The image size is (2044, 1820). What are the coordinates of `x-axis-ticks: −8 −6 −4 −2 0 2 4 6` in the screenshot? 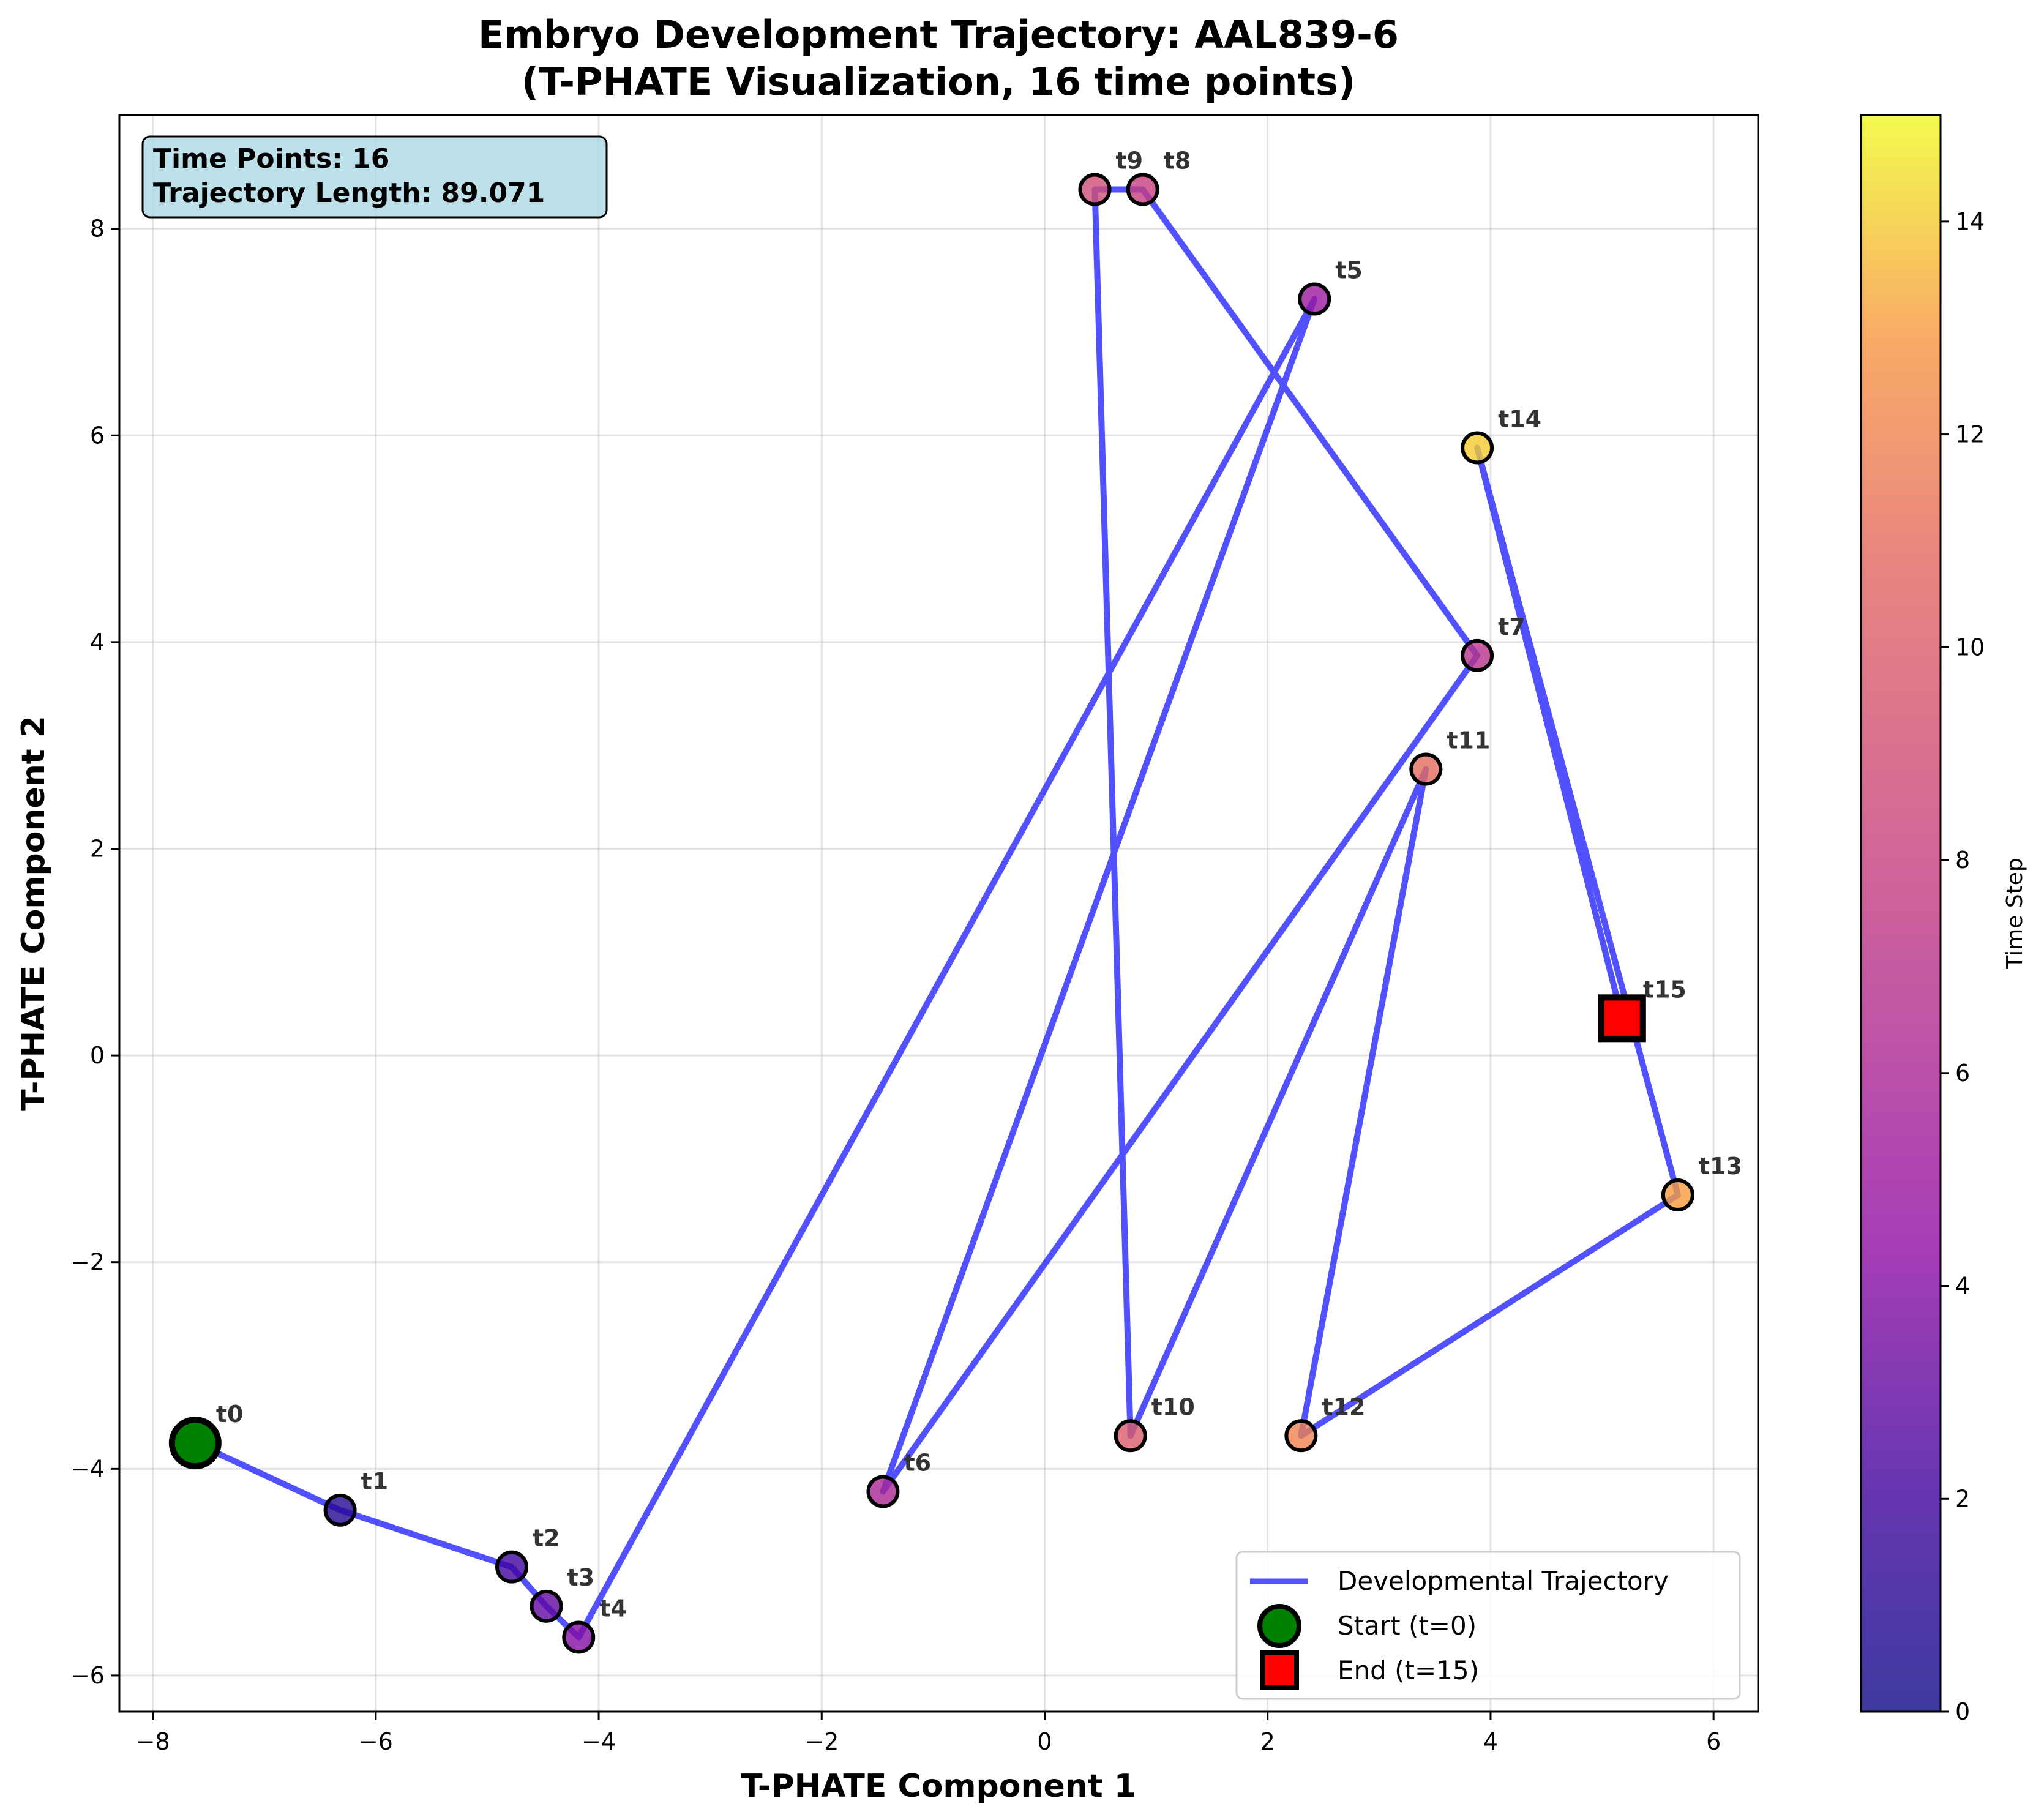 It's located at (928, 1733).